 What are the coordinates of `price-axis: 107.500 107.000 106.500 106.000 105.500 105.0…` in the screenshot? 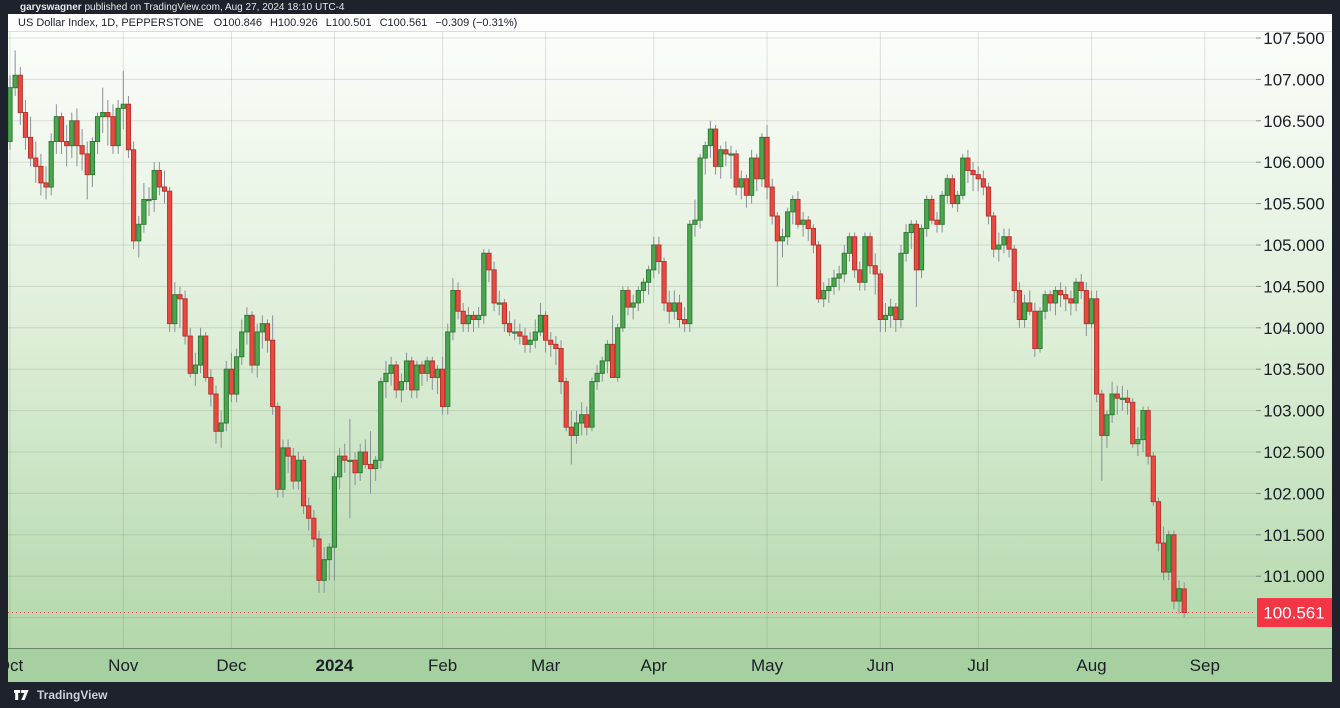 It's located at (1290, 307).